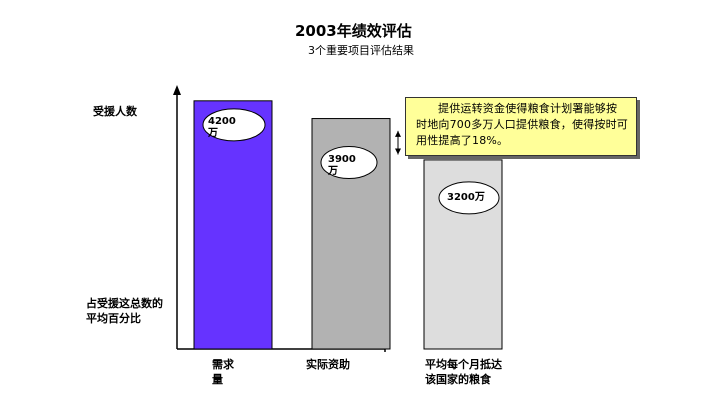 This screenshot has height=402, width=720. I want to click on data-label-2: 3900万, so click(342, 165).